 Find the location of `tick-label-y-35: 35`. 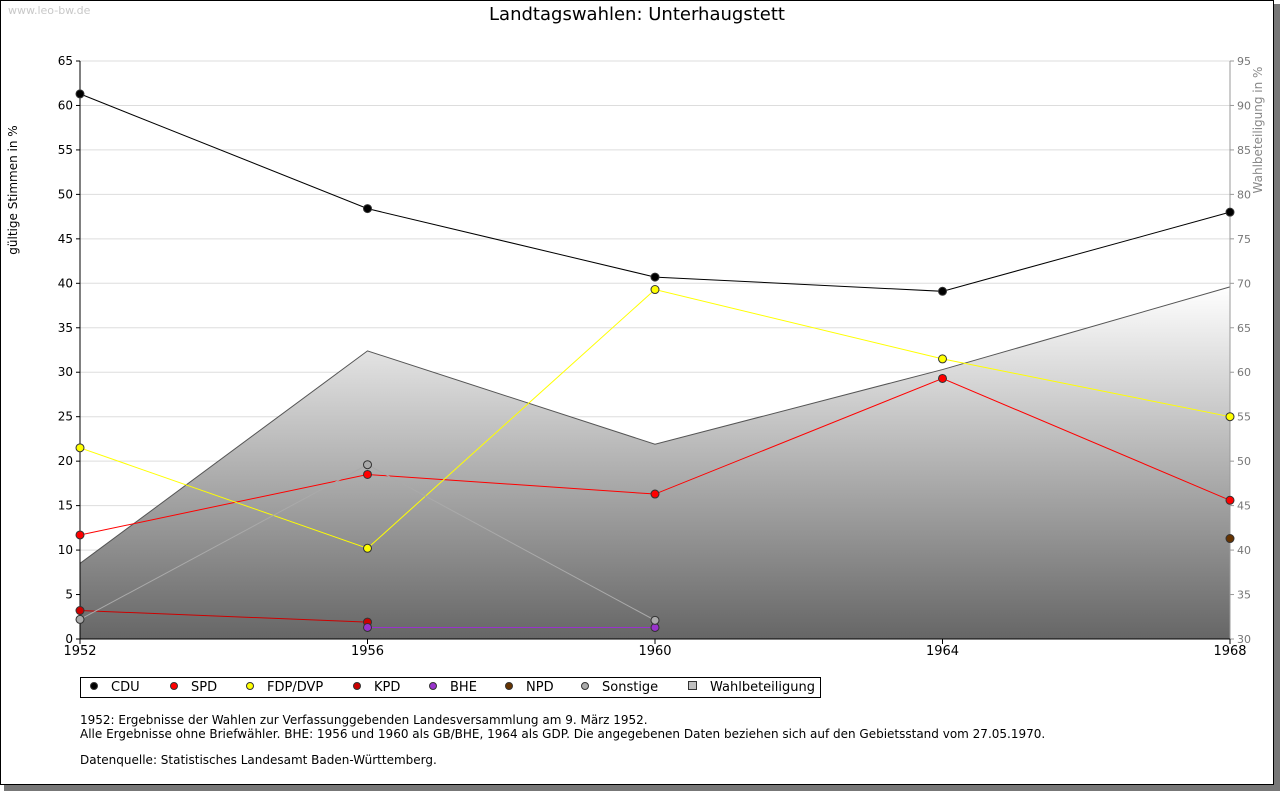

tick-label-y-35: 35 is located at coordinates (65, 328).